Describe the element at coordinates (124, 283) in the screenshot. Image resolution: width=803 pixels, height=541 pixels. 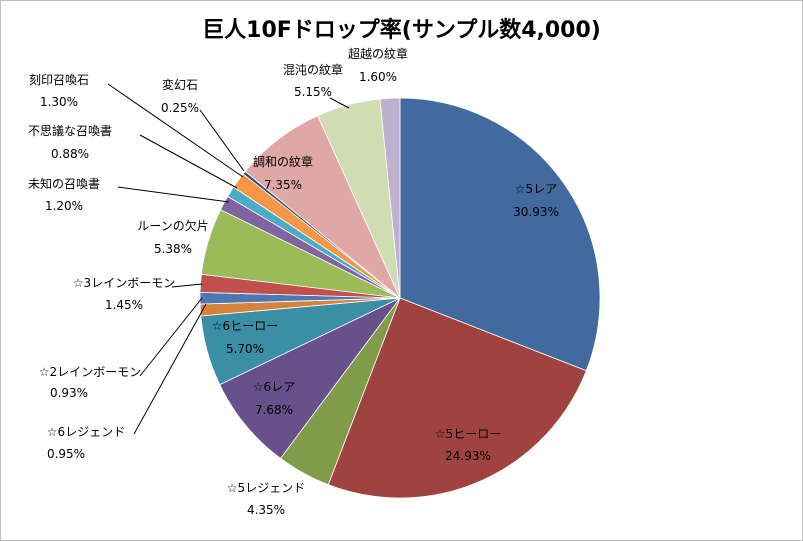
I see `slice-name-label: ☆3レインボーモン` at that location.